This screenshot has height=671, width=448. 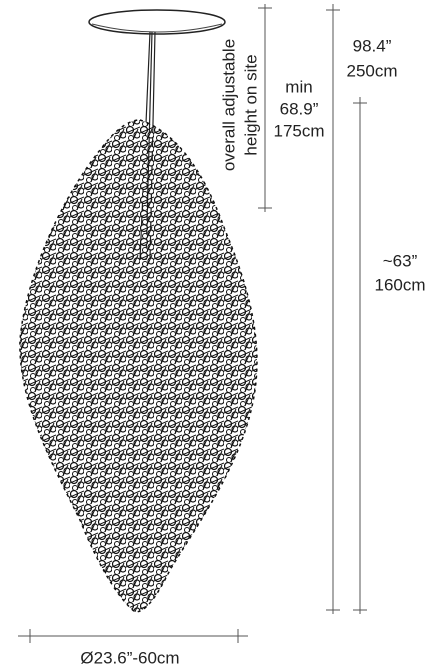 What do you see at coordinates (298, 86) in the screenshot?
I see `min-label: min` at bounding box center [298, 86].